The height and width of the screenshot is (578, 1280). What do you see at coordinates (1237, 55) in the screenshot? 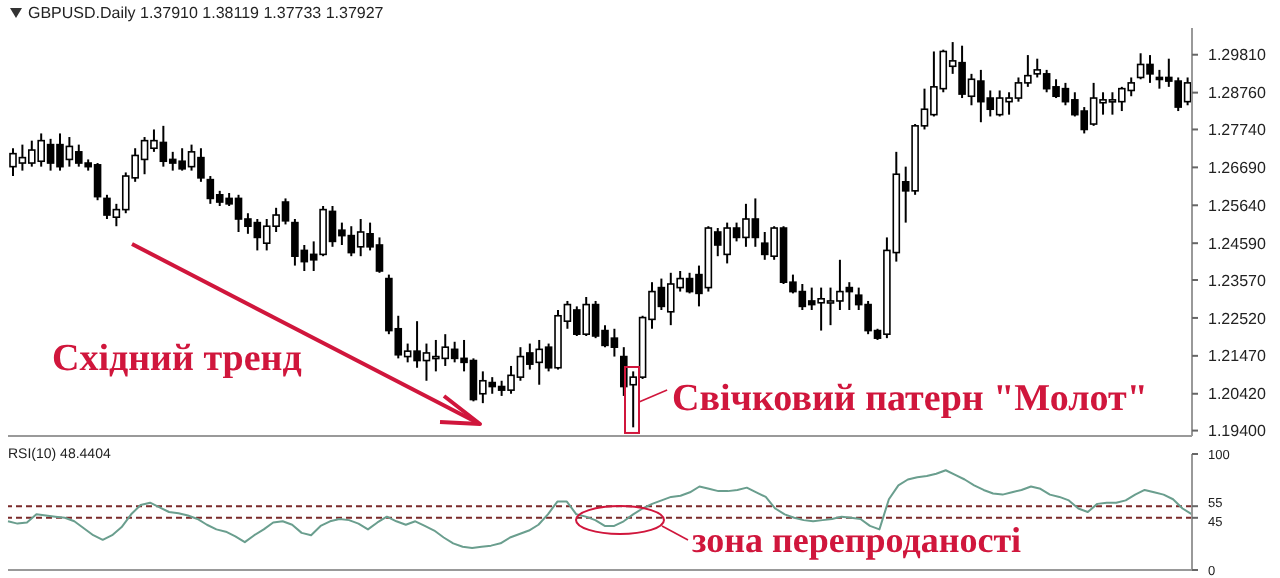
I see `y-tick-label: 1.29810` at bounding box center [1237, 55].